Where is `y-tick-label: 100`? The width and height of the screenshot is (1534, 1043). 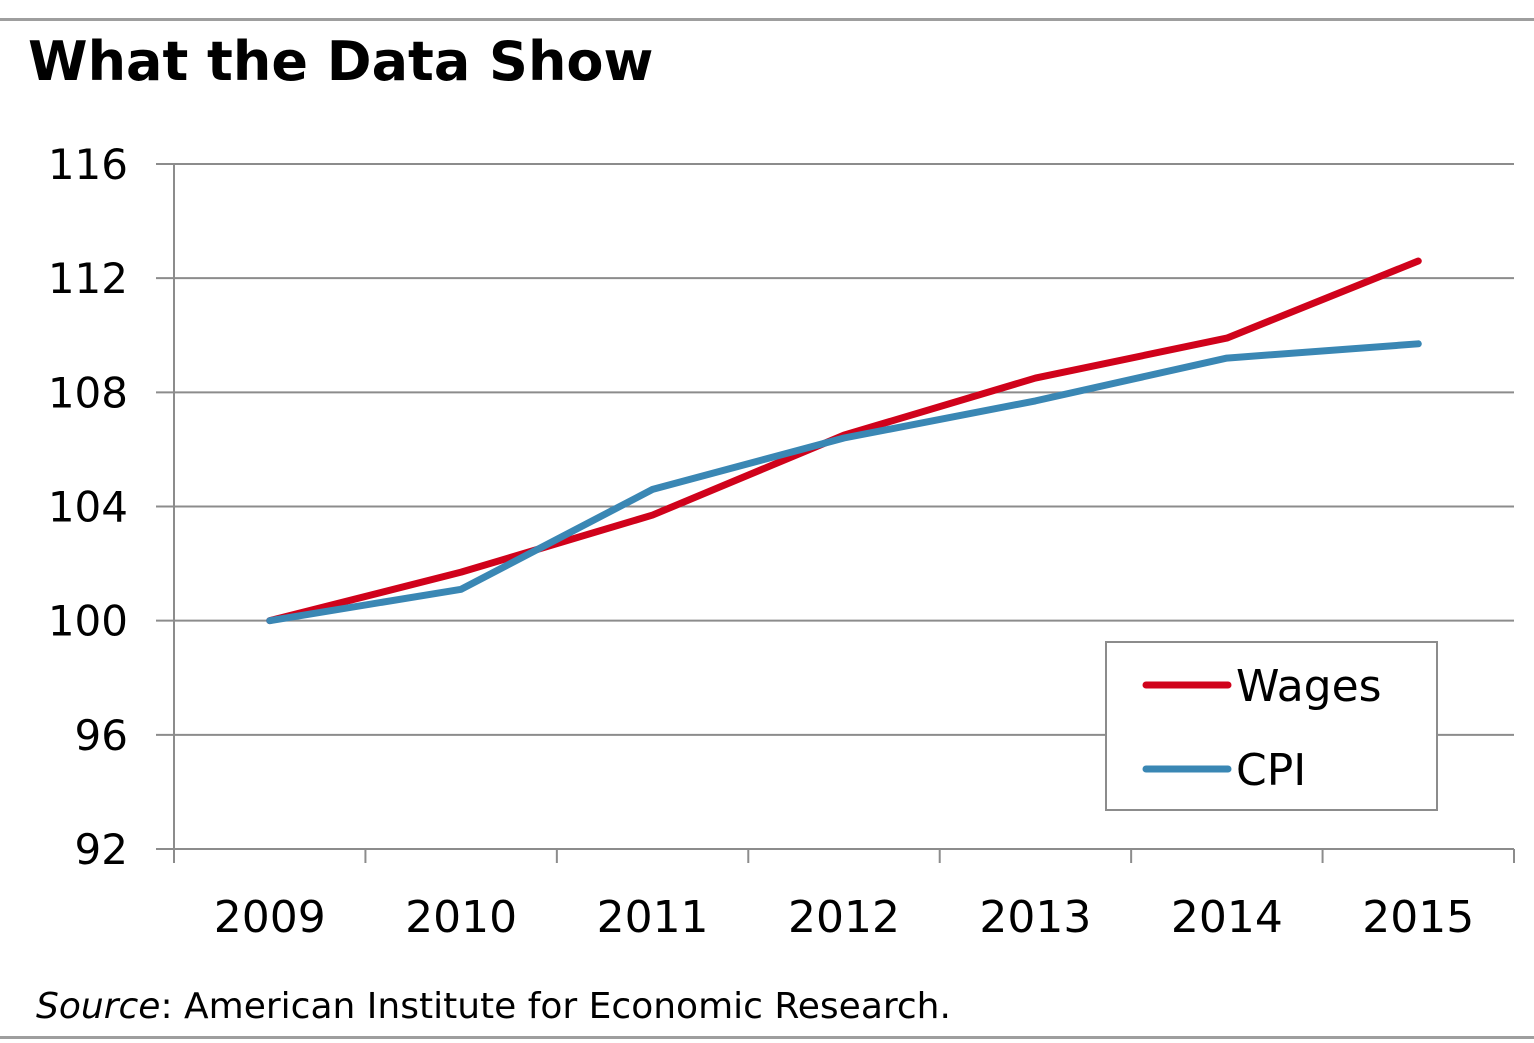 y-tick-label: 100 is located at coordinates (88, 621).